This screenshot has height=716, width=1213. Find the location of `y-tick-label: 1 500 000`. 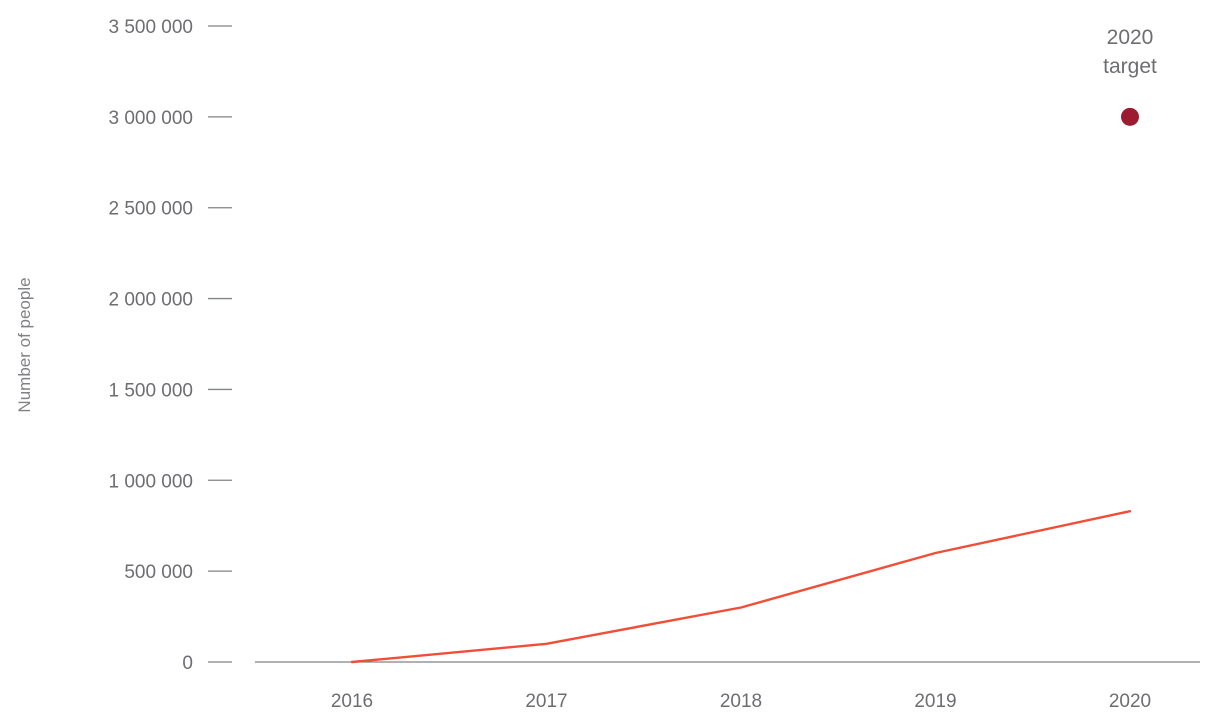

y-tick-label: 1 500 000 is located at coordinates (150, 390).